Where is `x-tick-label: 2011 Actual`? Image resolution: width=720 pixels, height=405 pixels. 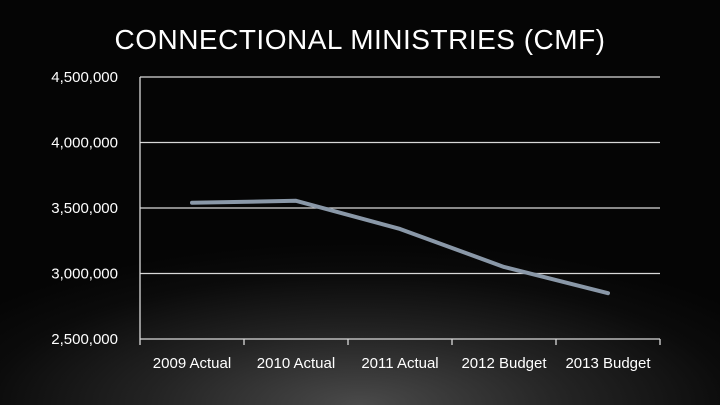
x-tick-label: 2011 Actual is located at coordinates (399, 363).